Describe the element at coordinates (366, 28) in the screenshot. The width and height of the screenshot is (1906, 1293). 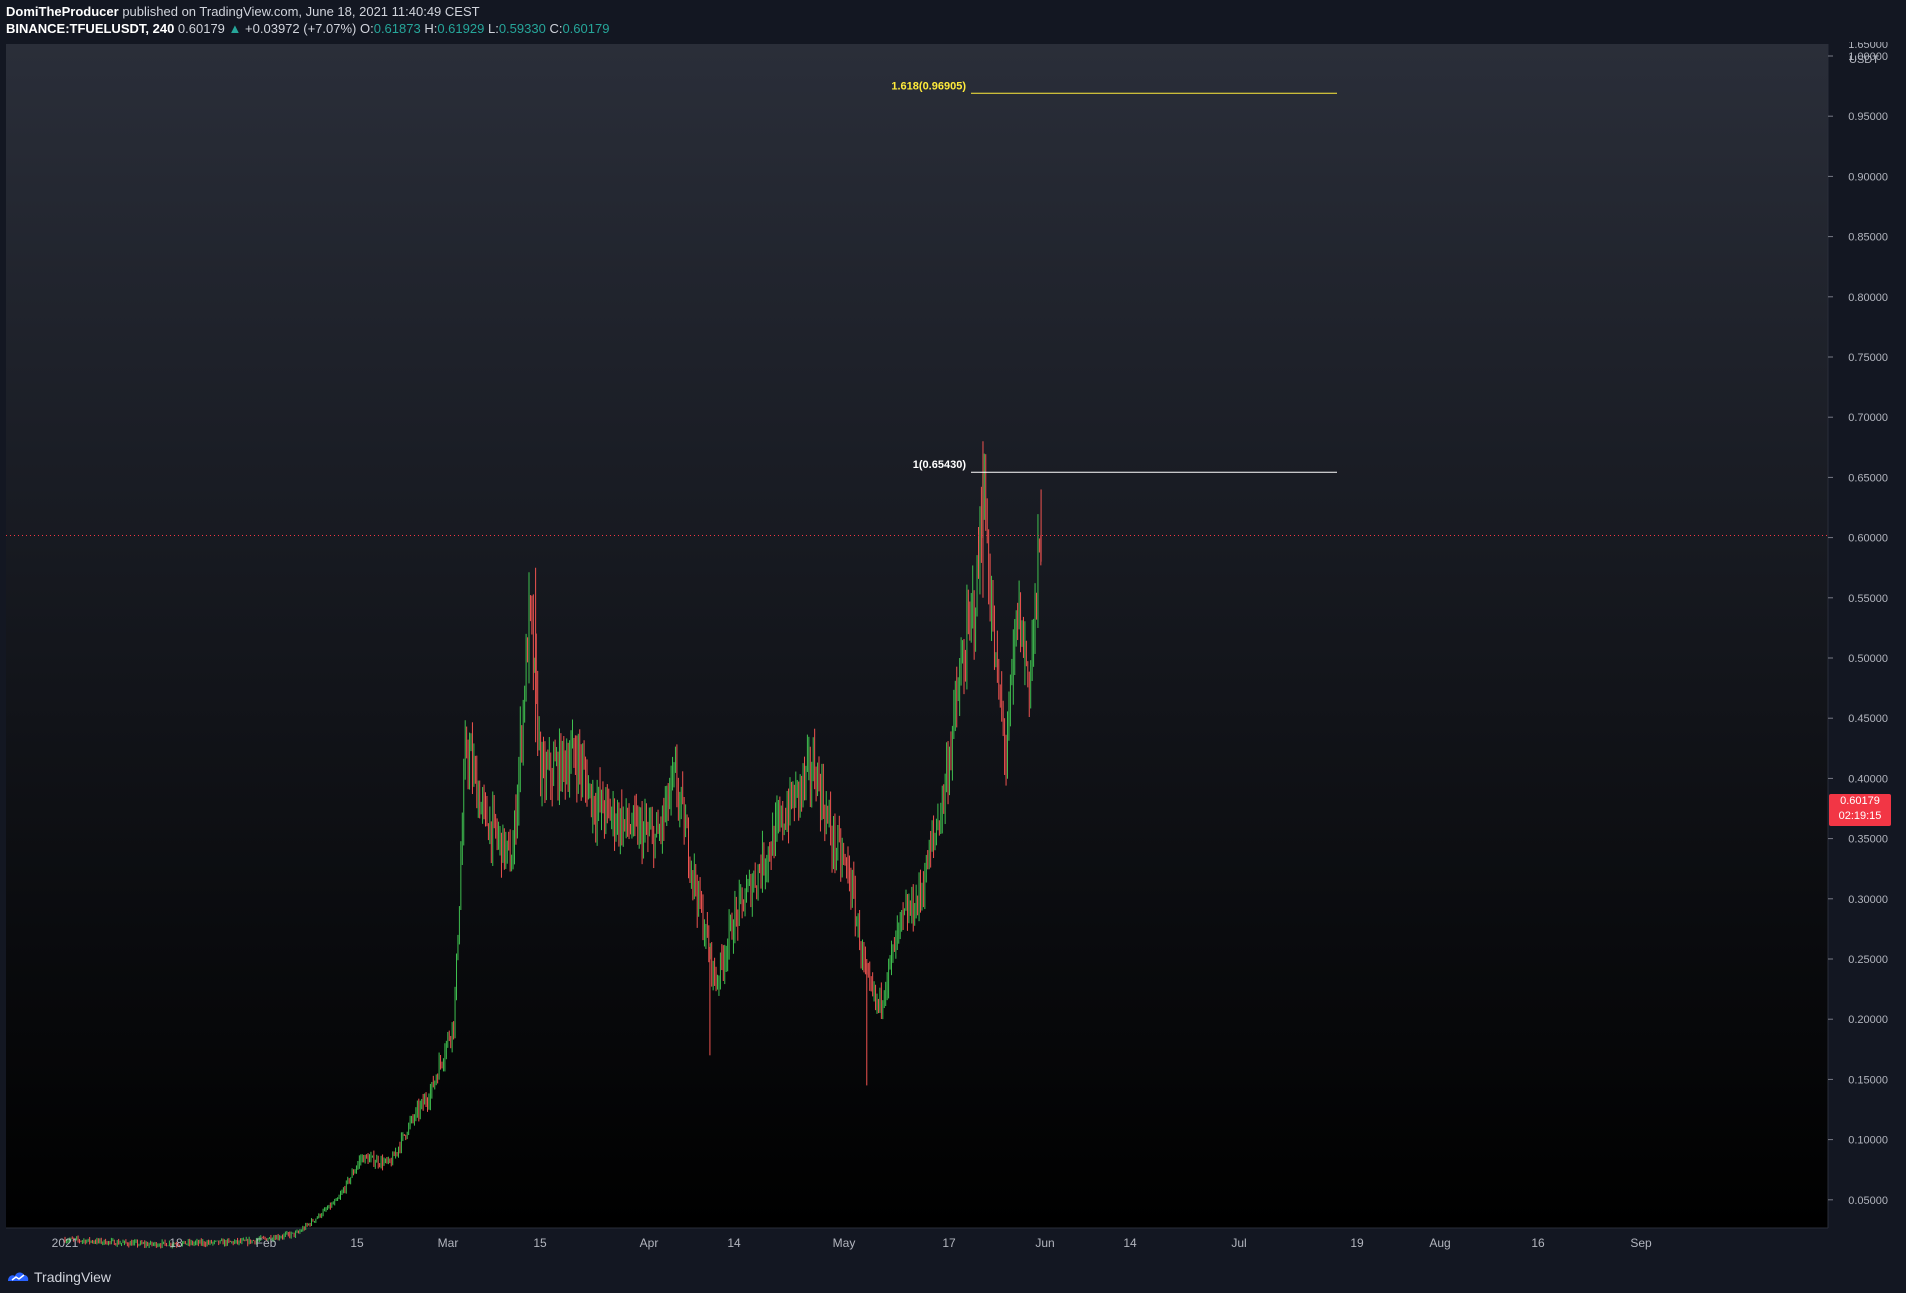
I see `open-label: O:` at that location.